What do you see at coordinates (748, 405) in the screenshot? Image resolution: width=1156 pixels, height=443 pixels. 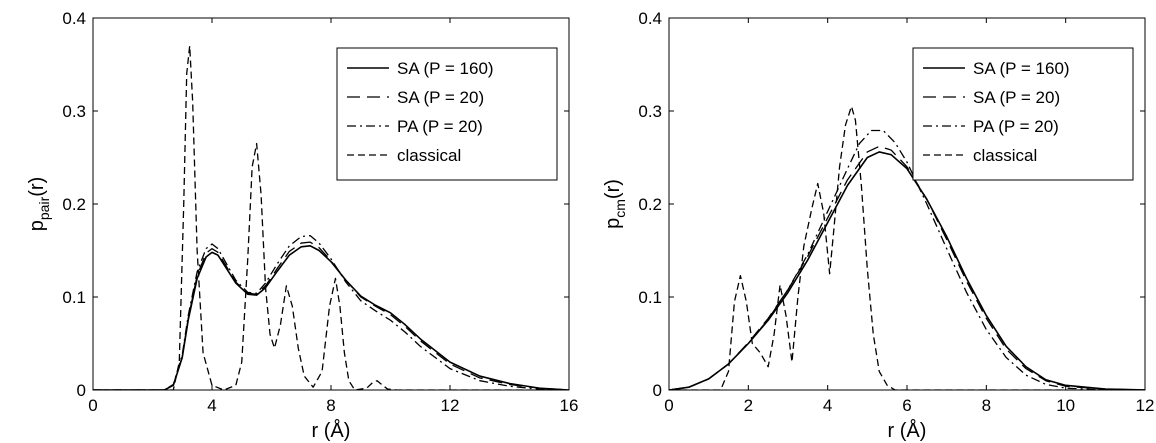 I see `x-tick-label: 2` at bounding box center [748, 405].